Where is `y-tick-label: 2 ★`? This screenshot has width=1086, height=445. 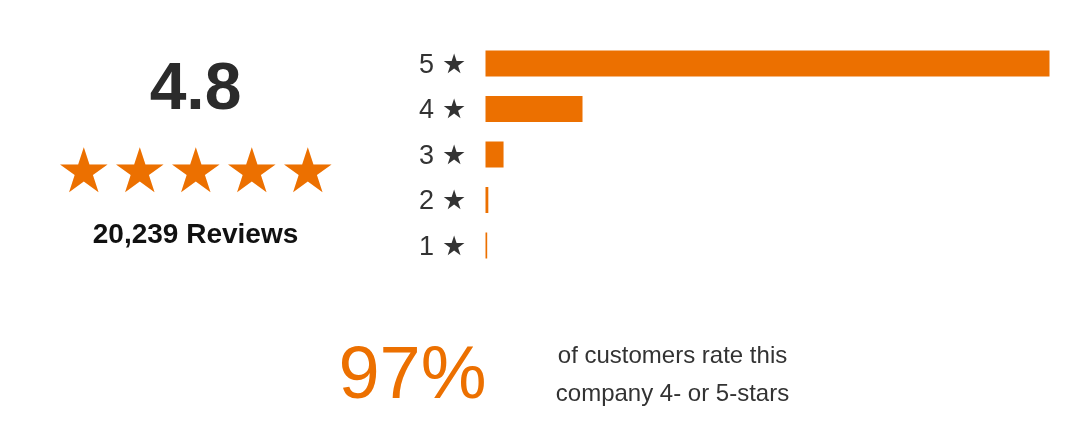 y-tick-label: 2 ★ is located at coordinates (442, 200).